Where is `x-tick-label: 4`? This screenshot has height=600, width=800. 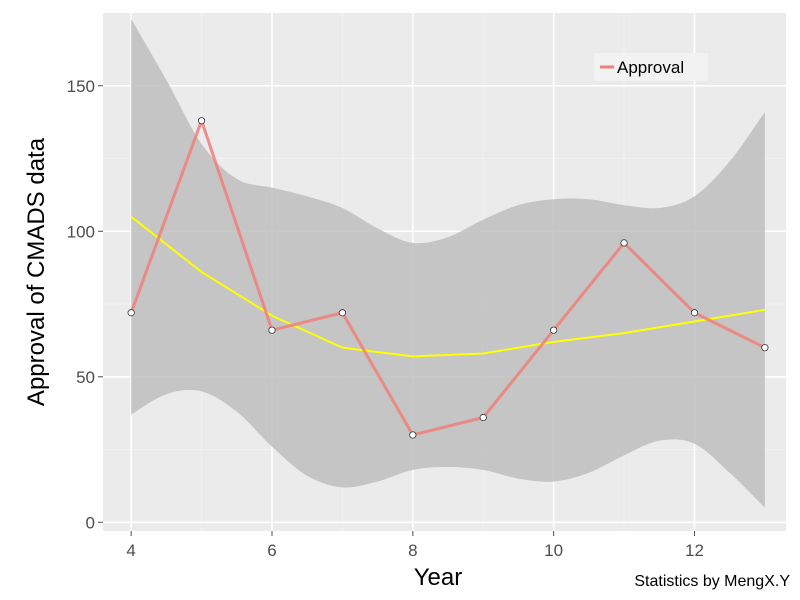
x-tick-label: 4 is located at coordinates (130, 550).